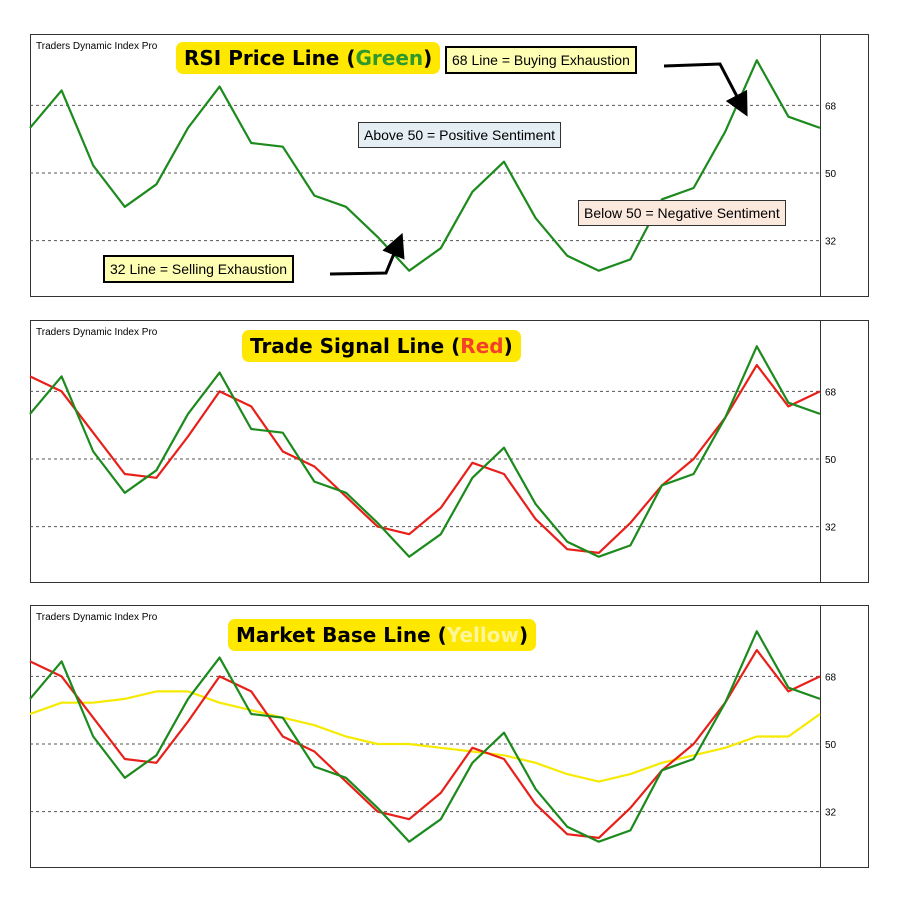 The width and height of the screenshot is (900, 900). What do you see at coordinates (682, 213) in the screenshot?
I see `negative-sentiment-note: Below 50 = Negative Sentiment` at bounding box center [682, 213].